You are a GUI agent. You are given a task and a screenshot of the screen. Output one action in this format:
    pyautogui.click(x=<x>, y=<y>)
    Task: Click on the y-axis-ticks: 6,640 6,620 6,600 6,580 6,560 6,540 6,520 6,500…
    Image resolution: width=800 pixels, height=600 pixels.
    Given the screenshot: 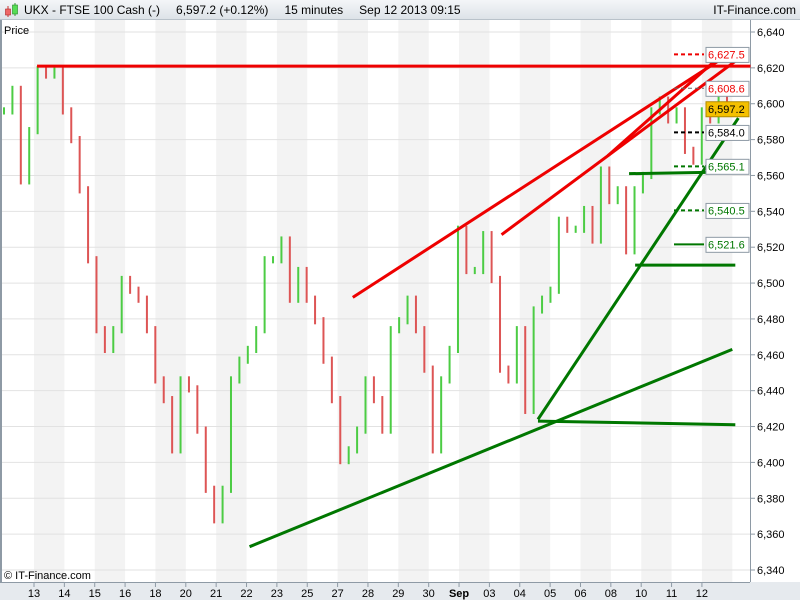 What is the action you would take?
    pyautogui.click(x=767, y=302)
    